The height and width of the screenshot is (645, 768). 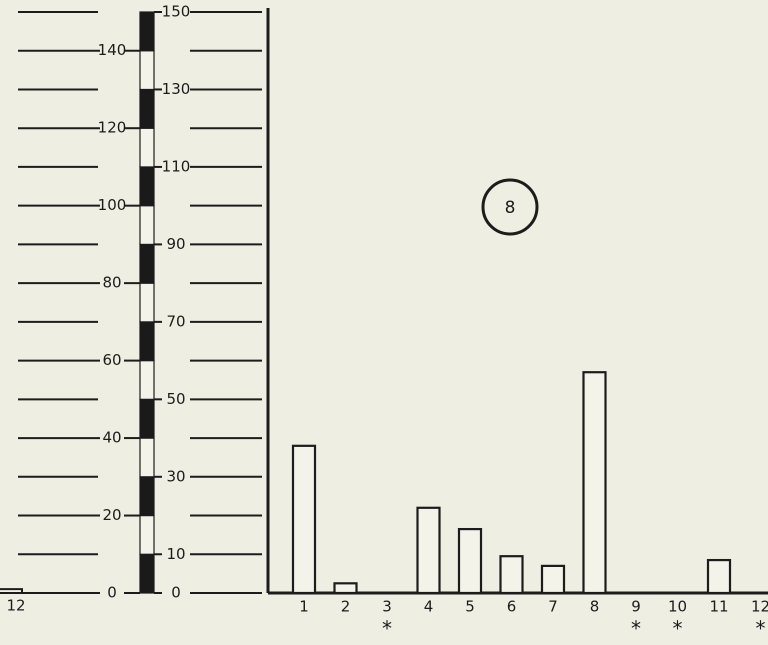 What do you see at coordinates (112, 593) in the screenshot?
I see `left-tick-label-0: 0` at bounding box center [112, 593].